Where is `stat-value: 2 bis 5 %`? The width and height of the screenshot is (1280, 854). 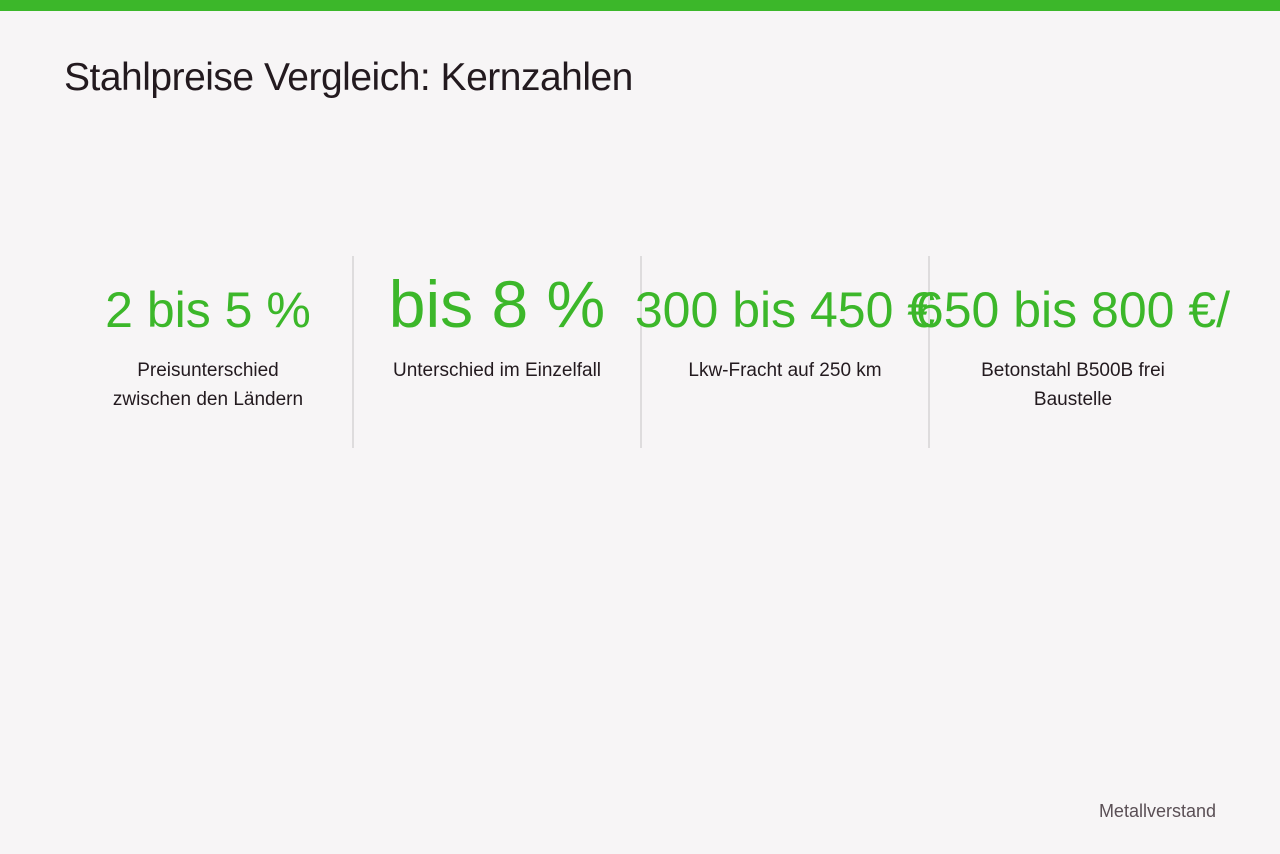 stat-value: 2 bis 5 % is located at coordinates (208, 310).